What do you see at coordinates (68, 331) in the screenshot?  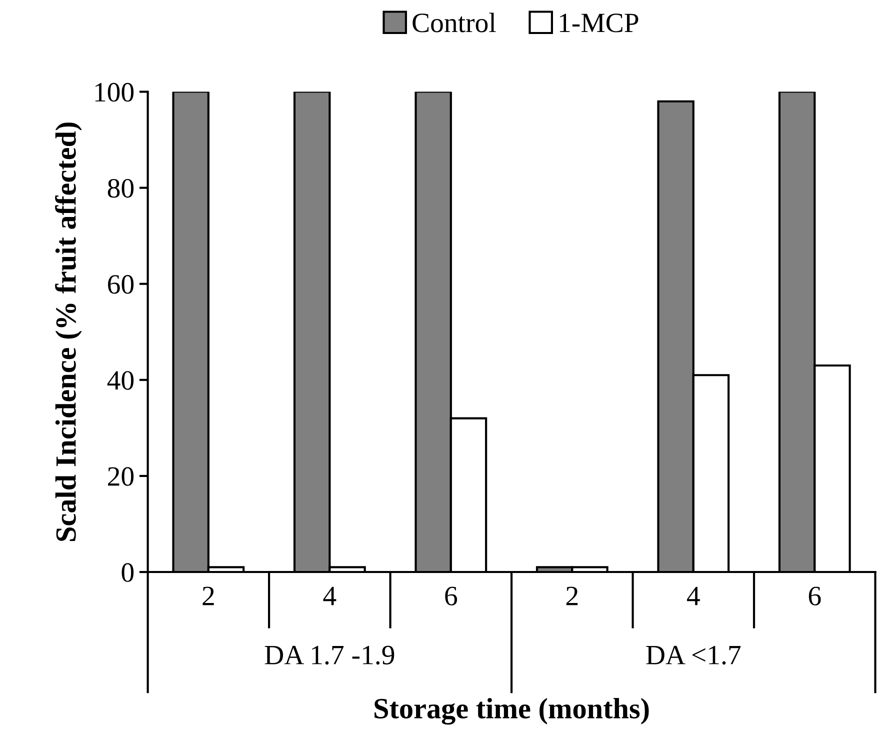 I see `y-axis-title: Scald Incidence (% fruit affected)` at bounding box center [68, 331].